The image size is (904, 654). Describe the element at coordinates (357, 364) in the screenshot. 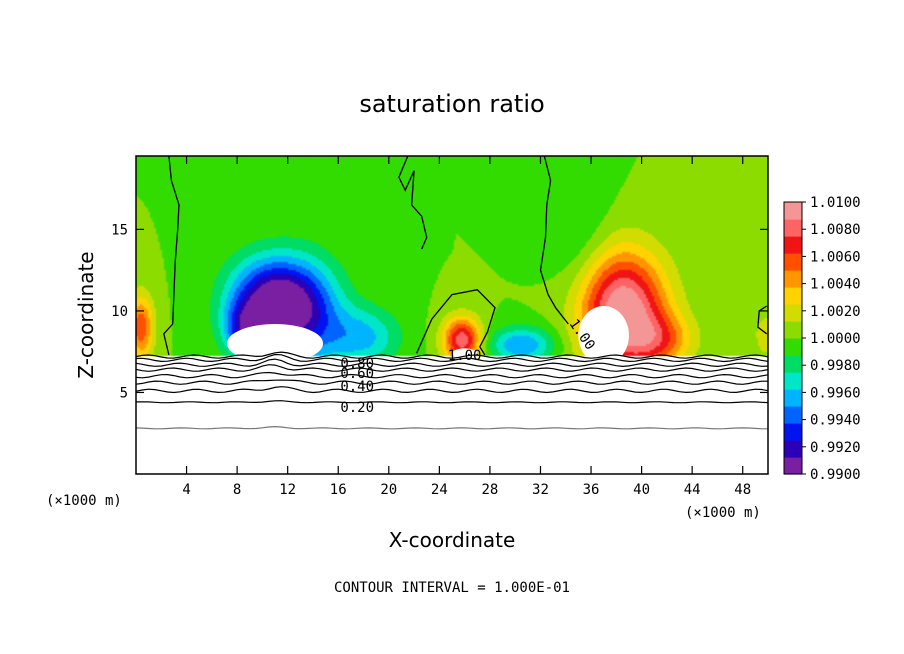

I see `contour-label: 0.80` at that location.